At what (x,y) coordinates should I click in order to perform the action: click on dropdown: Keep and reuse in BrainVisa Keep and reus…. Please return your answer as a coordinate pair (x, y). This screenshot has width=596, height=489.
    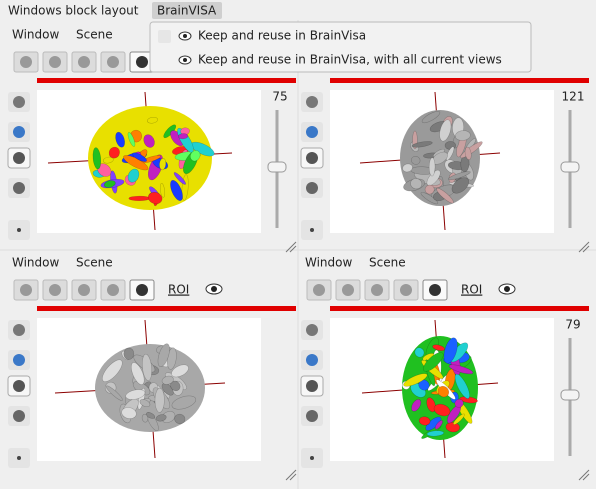
    Looking at the image, I should click on (340, 47).